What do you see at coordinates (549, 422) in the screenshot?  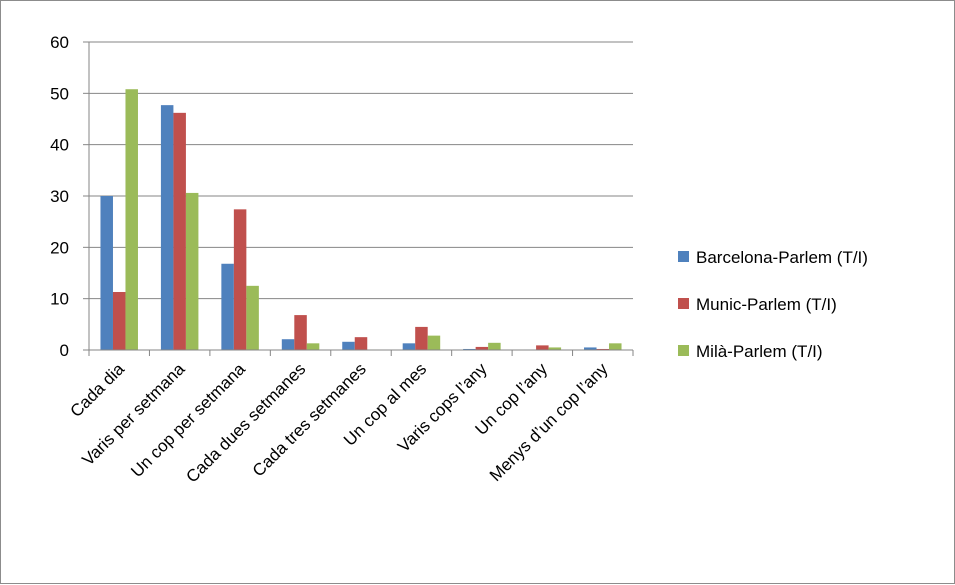 I see `x-tick-label: Menys d’un cop l’any` at bounding box center [549, 422].